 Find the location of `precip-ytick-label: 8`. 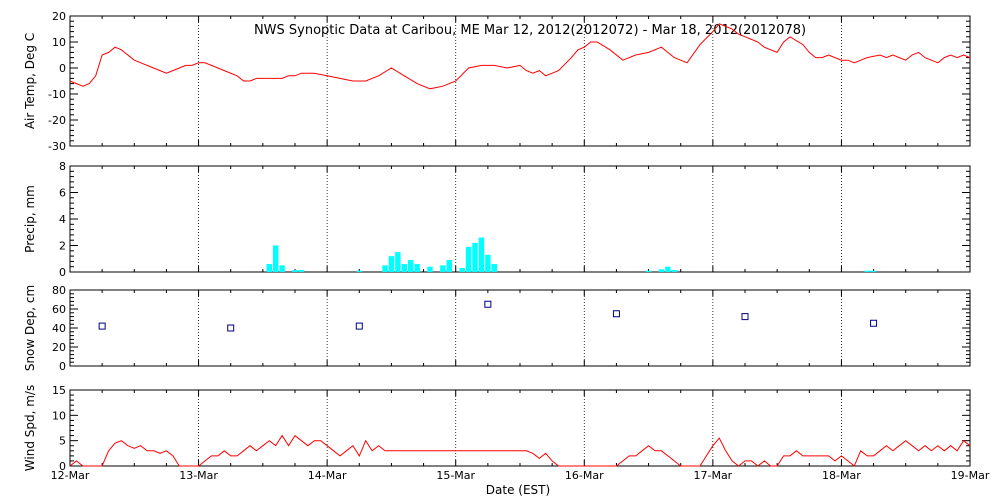

precip-ytick-label: 8 is located at coordinates (62, 166).